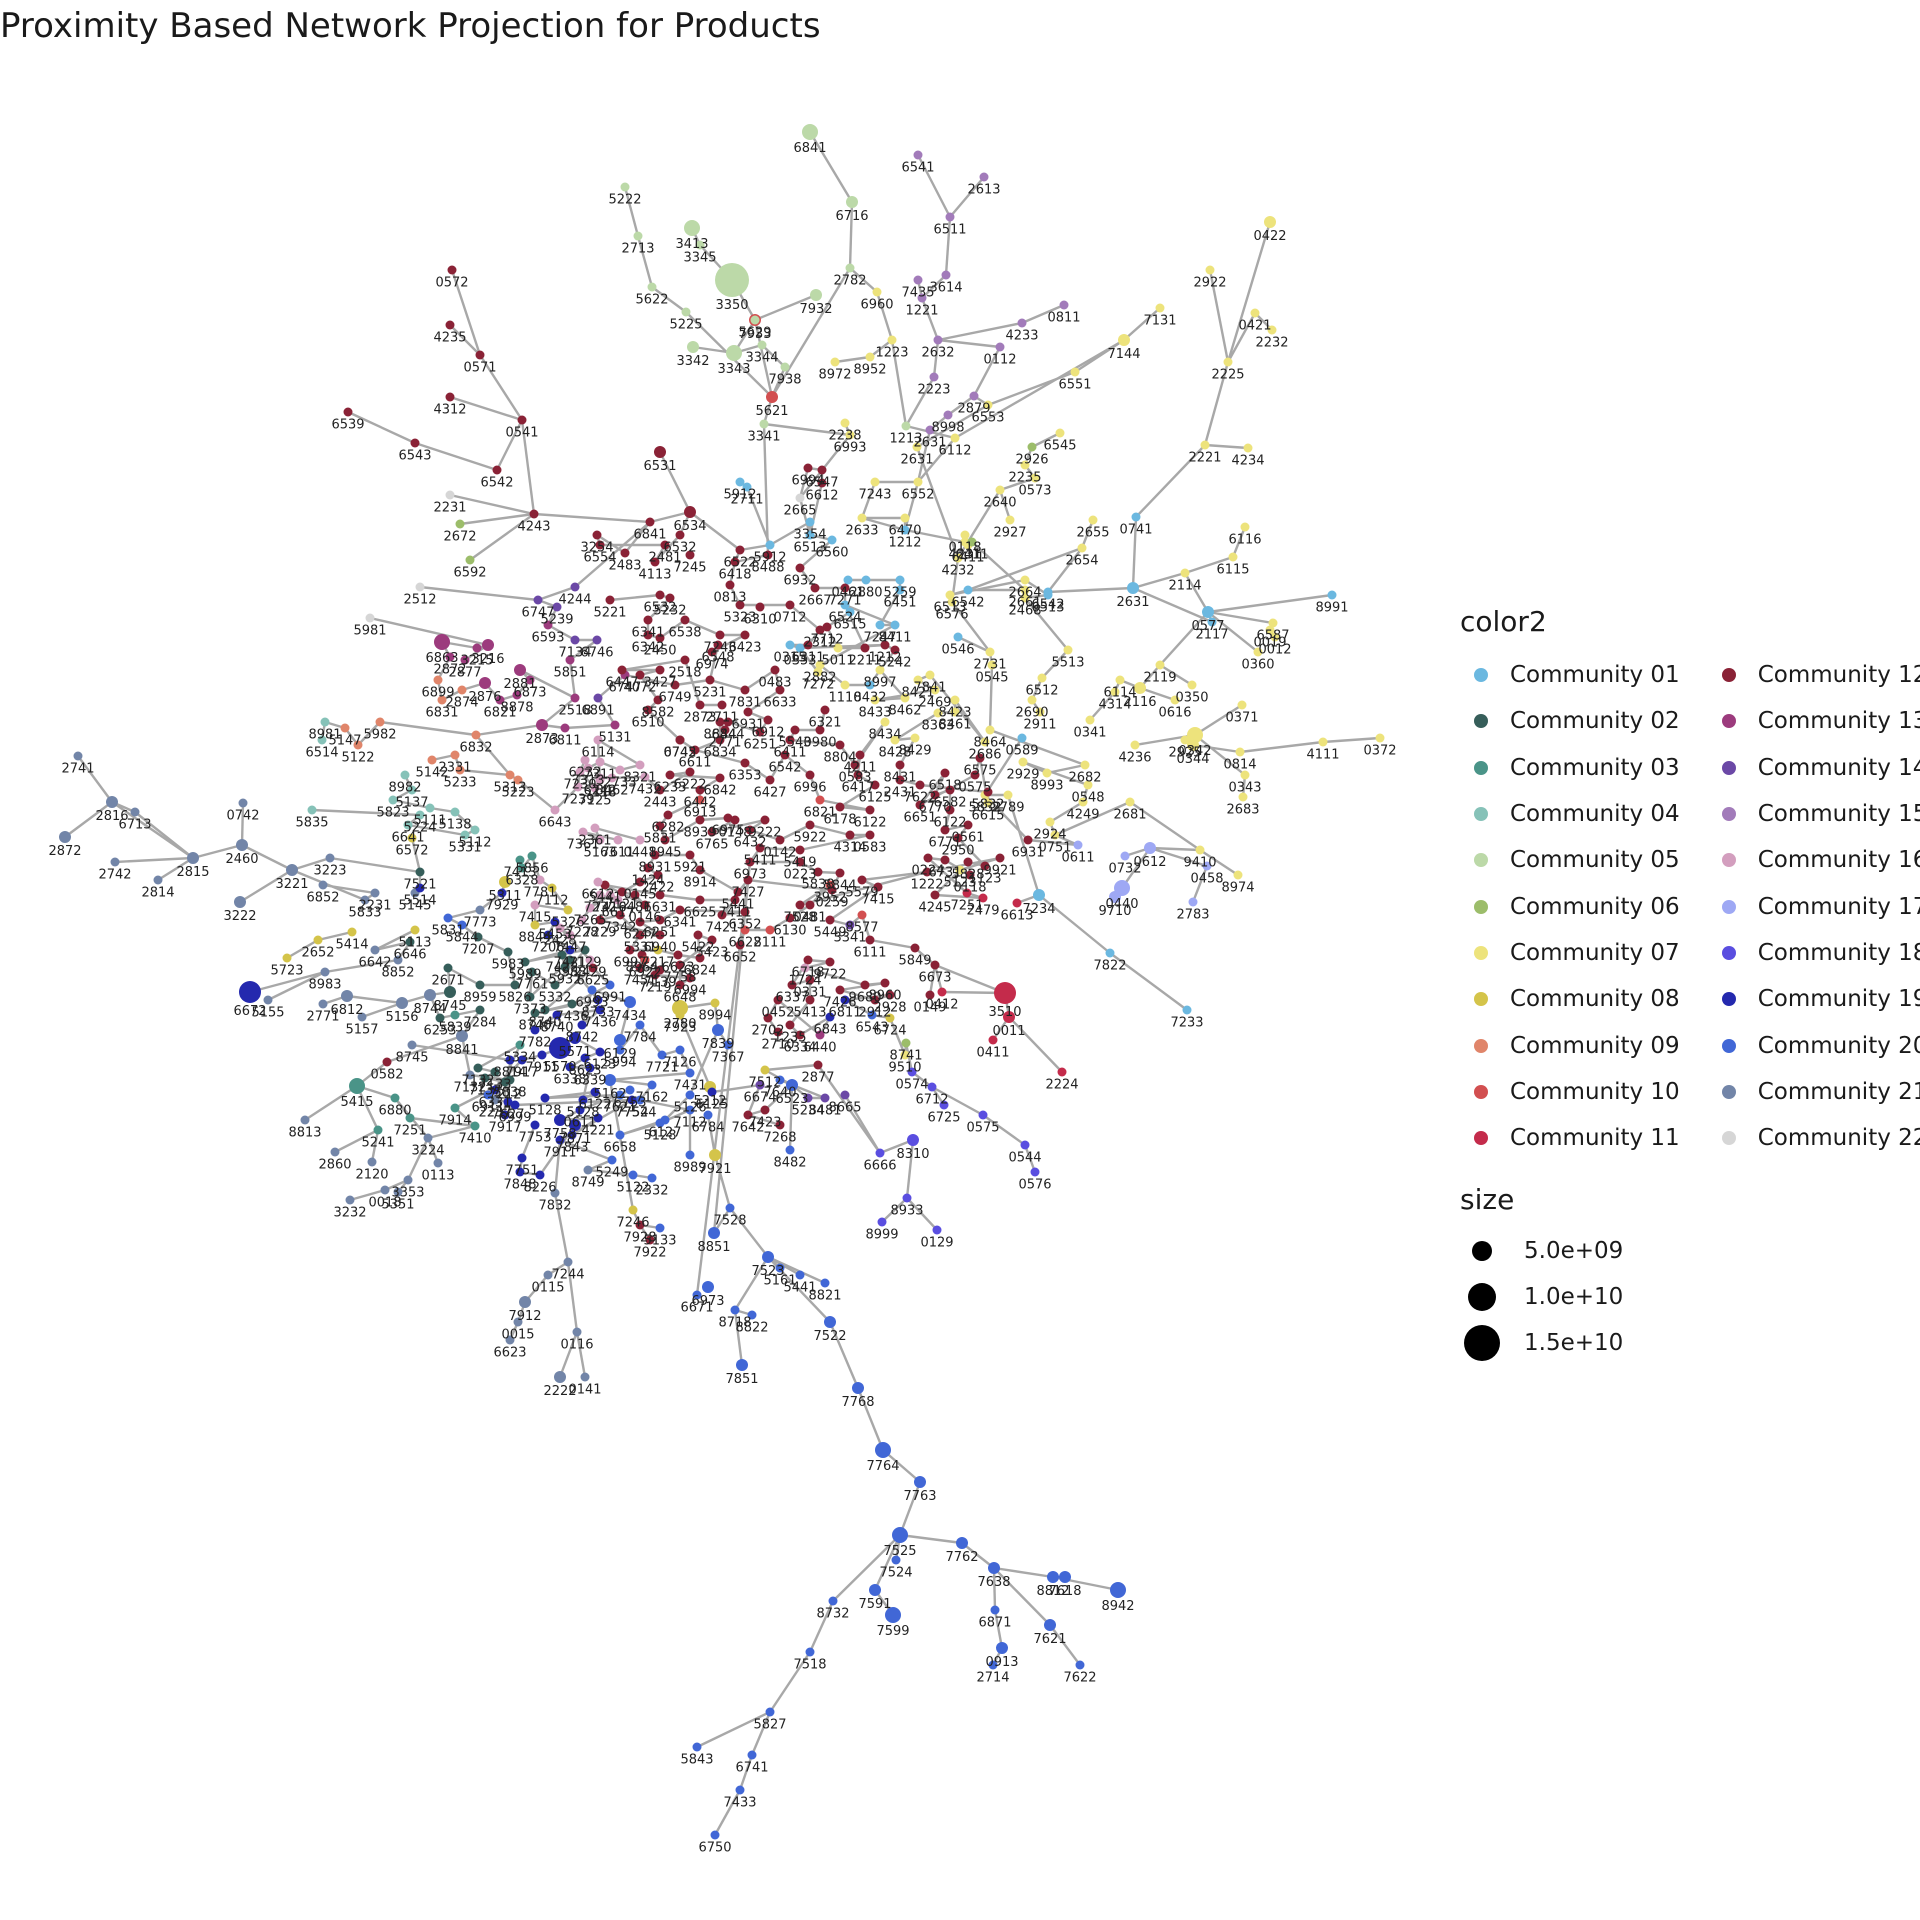 The image size is (1920, 1920). Describe the element at coordinates (1237, 888) in the screenshot. I see `node-label: 8974` at that location.